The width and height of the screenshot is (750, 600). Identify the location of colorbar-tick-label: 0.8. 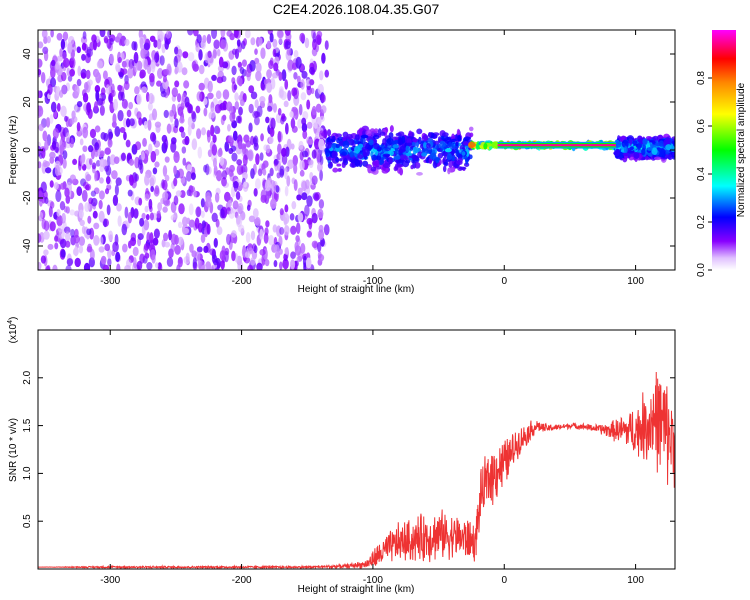
(701, 78).